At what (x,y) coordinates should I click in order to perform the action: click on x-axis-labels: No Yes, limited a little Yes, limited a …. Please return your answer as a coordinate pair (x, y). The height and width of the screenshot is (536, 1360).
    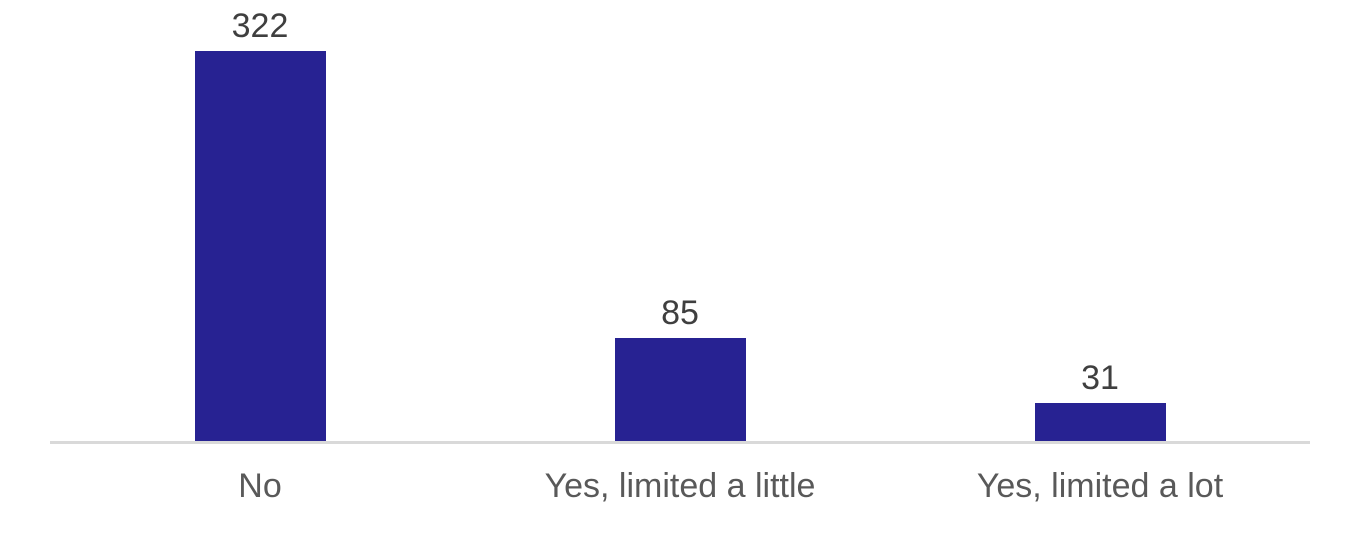
    Looking at the image, I should click on (680, 474).